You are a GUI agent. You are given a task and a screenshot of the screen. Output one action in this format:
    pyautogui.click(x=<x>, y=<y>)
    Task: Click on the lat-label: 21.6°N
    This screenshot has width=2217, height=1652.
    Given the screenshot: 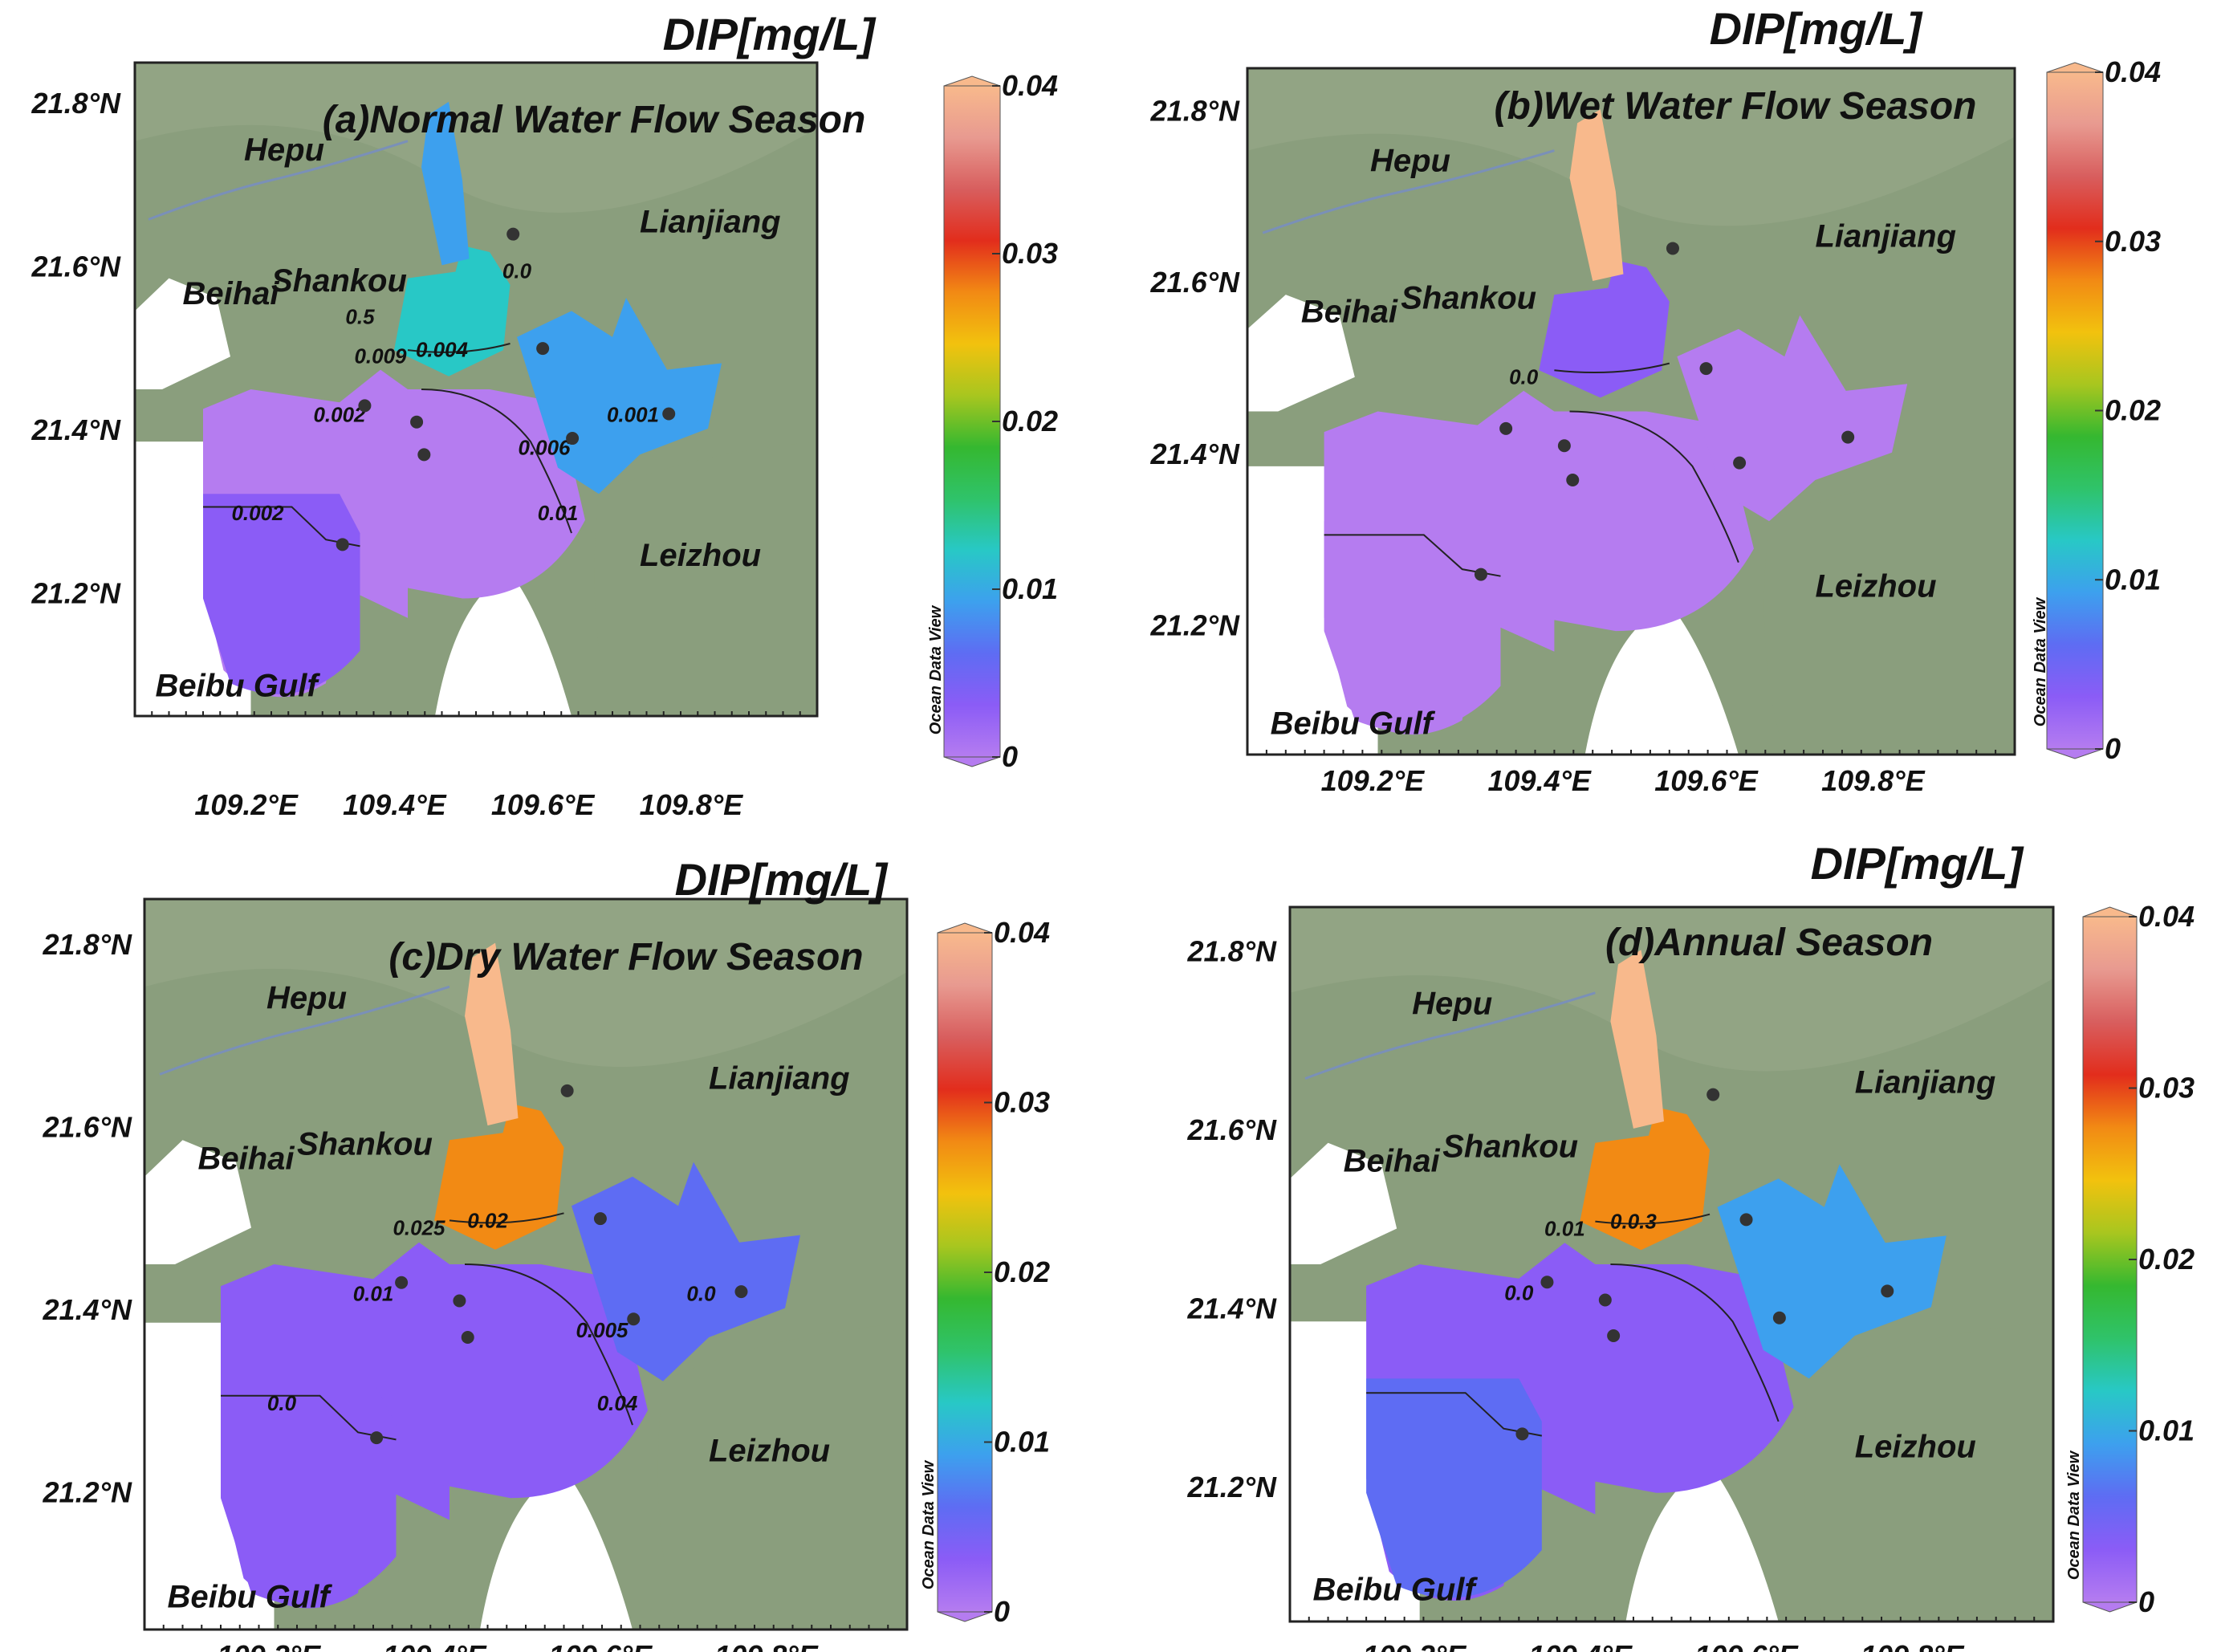 What is the action you would take?
    pyautogui.click(x=76, y=266)
    